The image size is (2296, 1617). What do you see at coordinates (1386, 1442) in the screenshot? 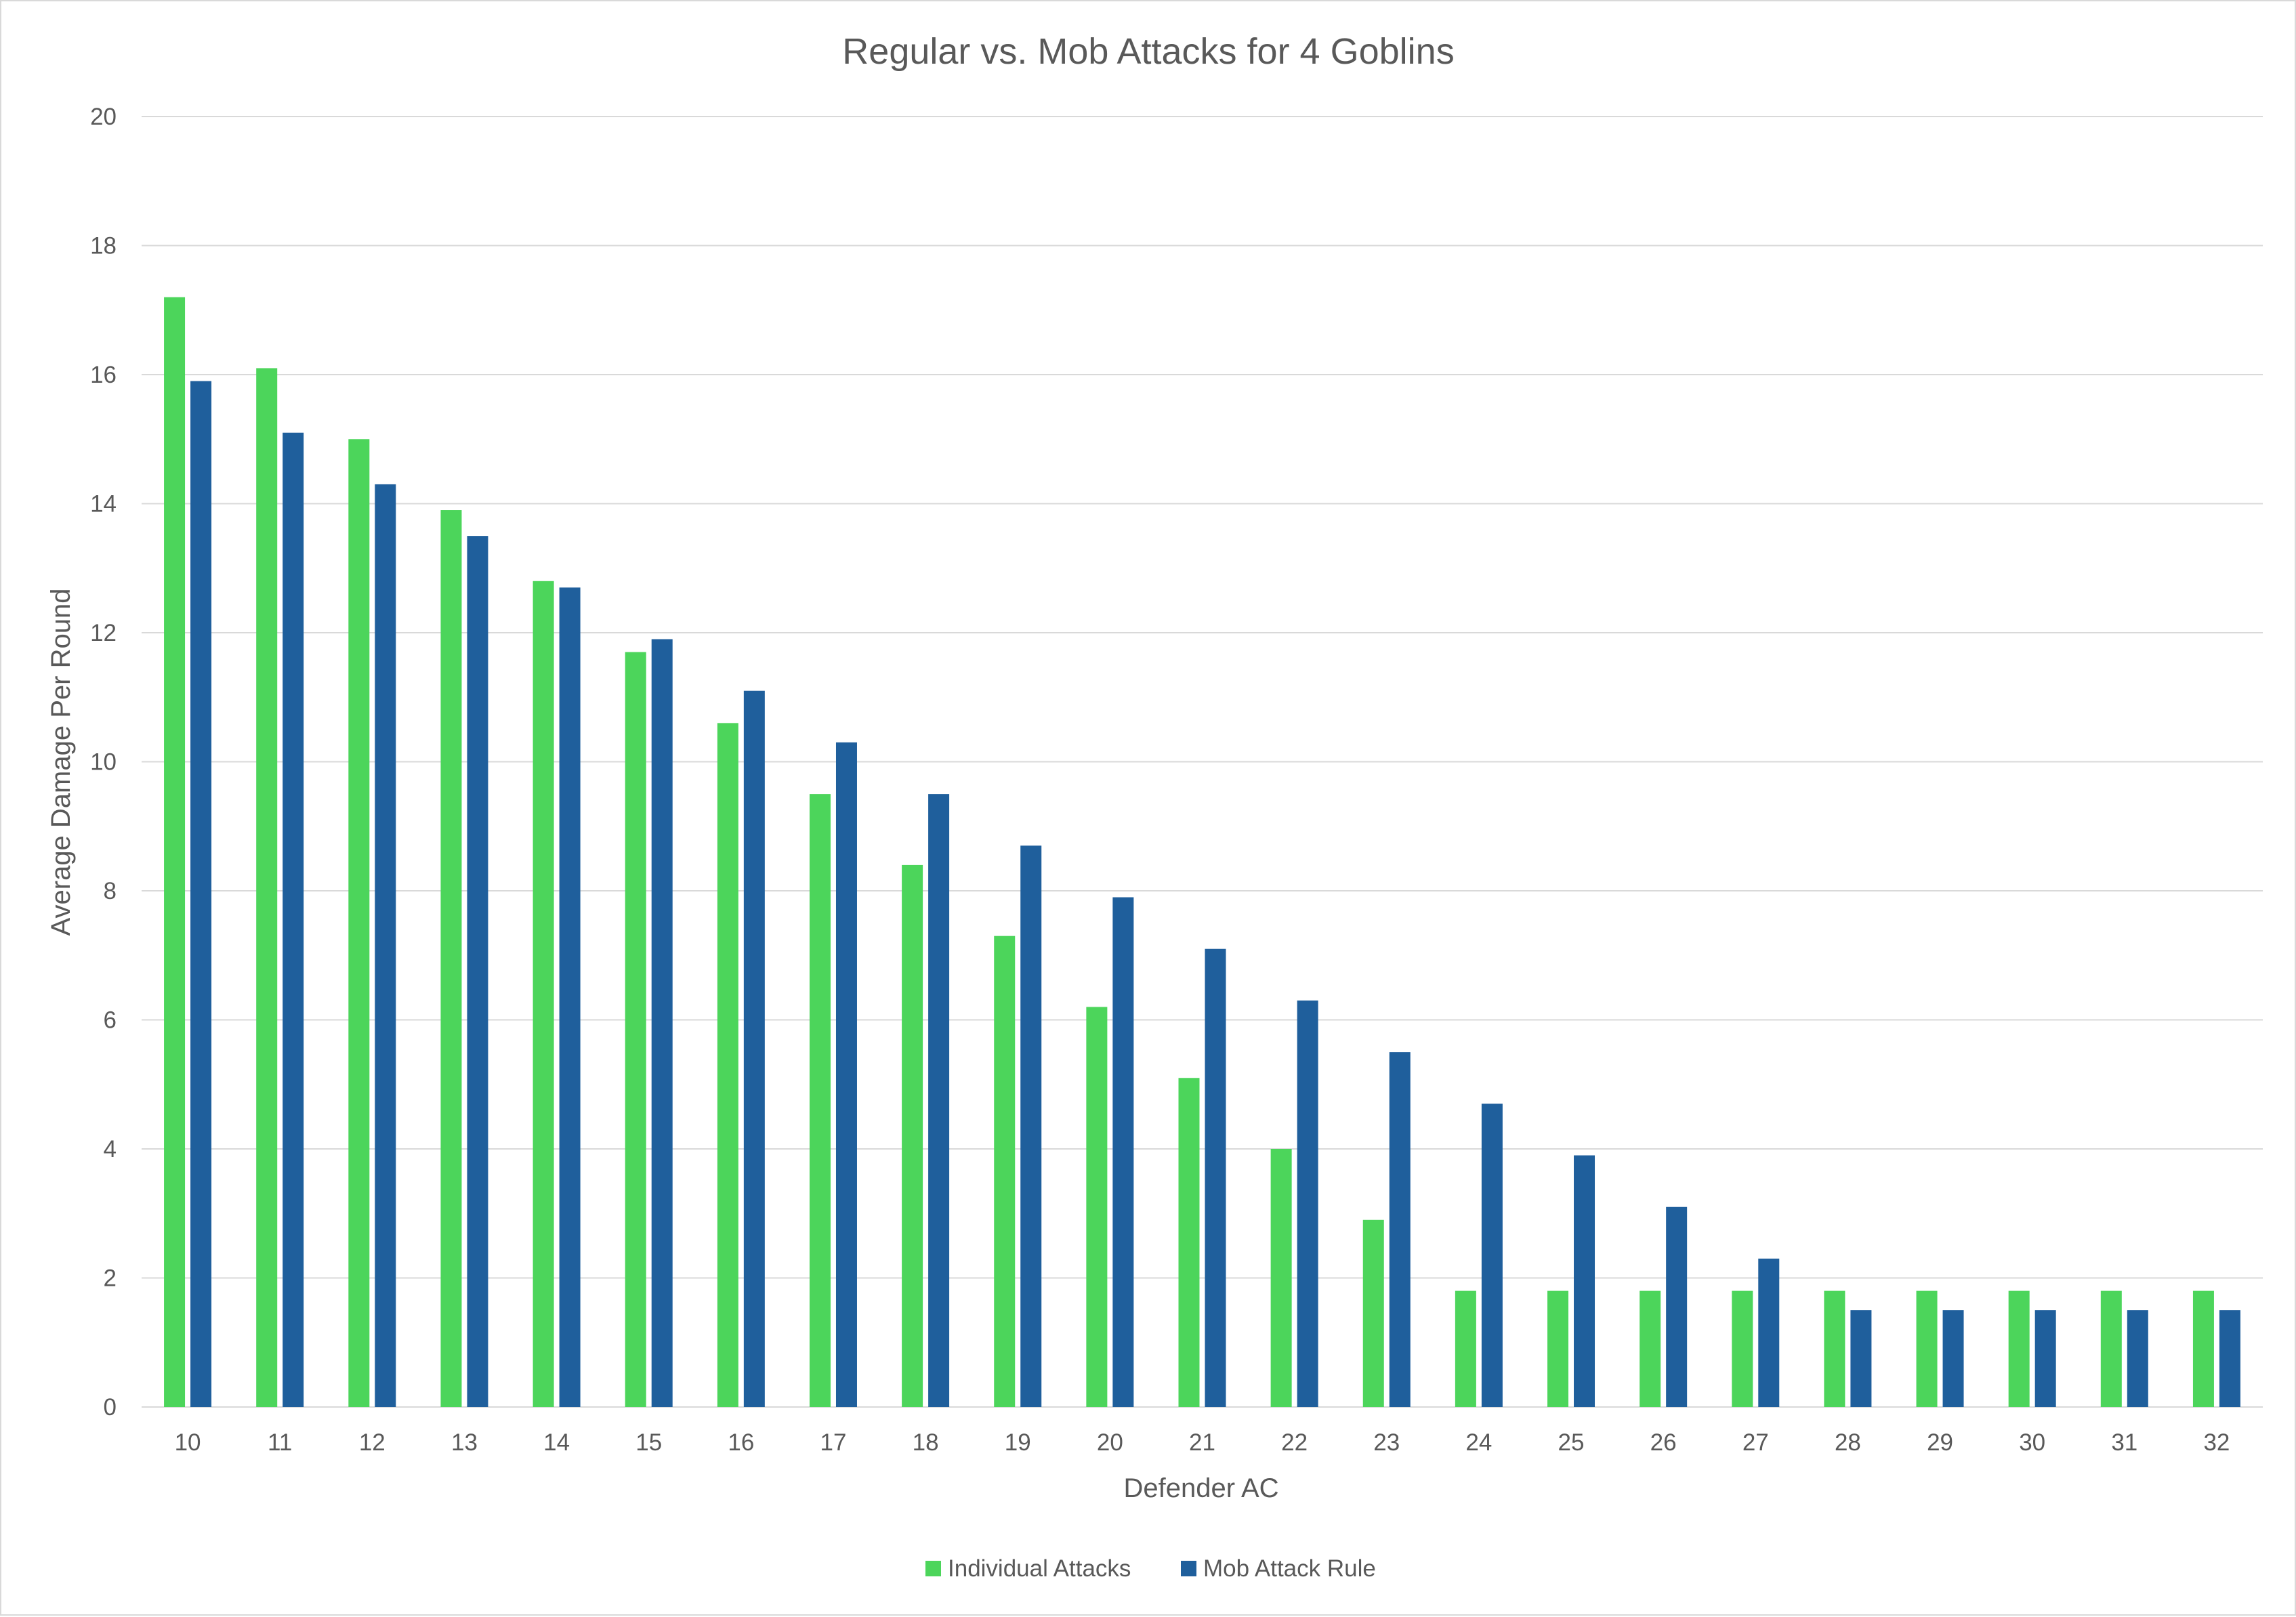
I see `x-tick-label-23: 23` at bounding box center [1386, 1442].